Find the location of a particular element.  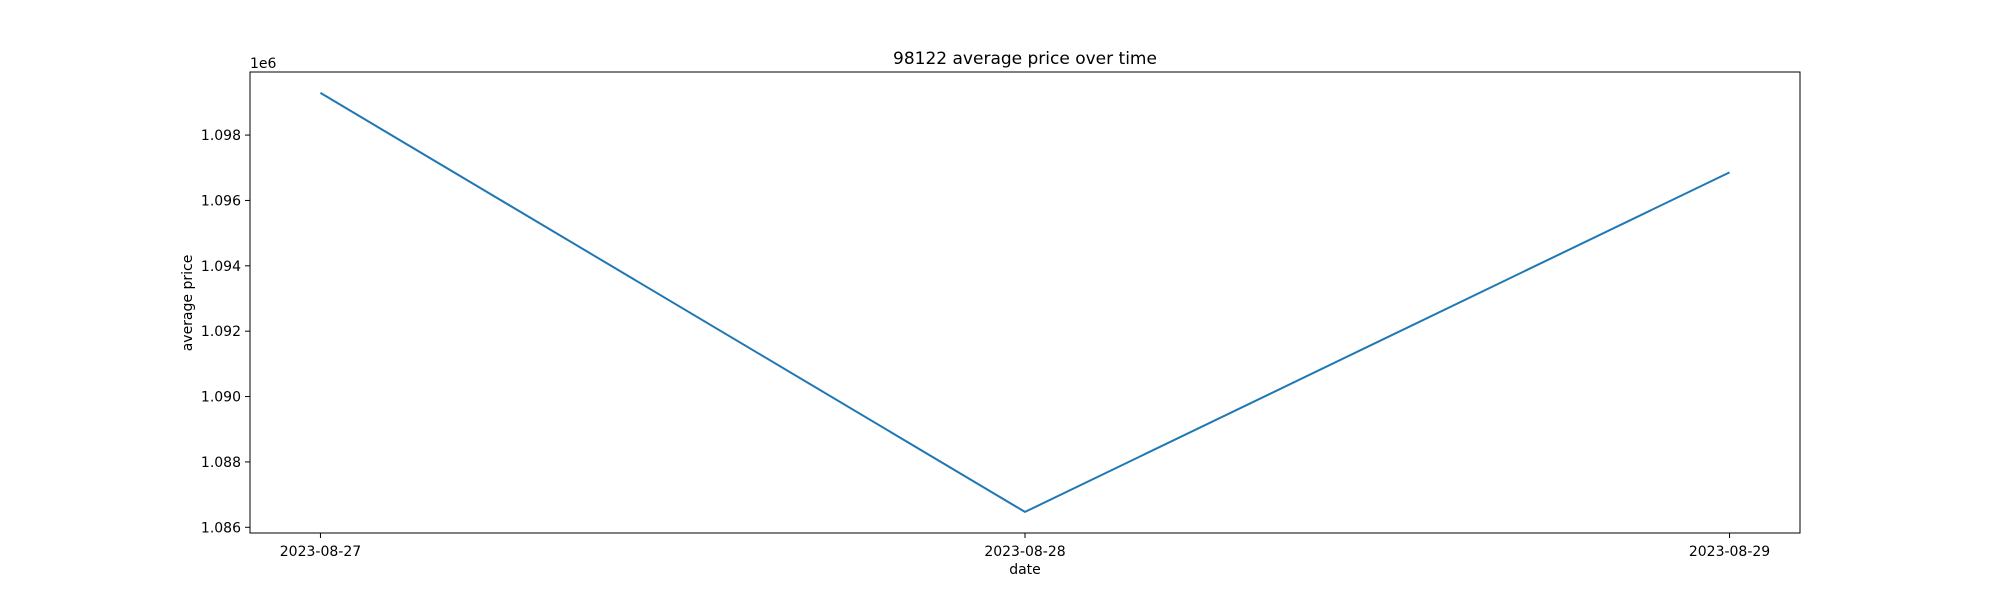

y-tick-label: 1.094 is located at coordinates (221, 267).